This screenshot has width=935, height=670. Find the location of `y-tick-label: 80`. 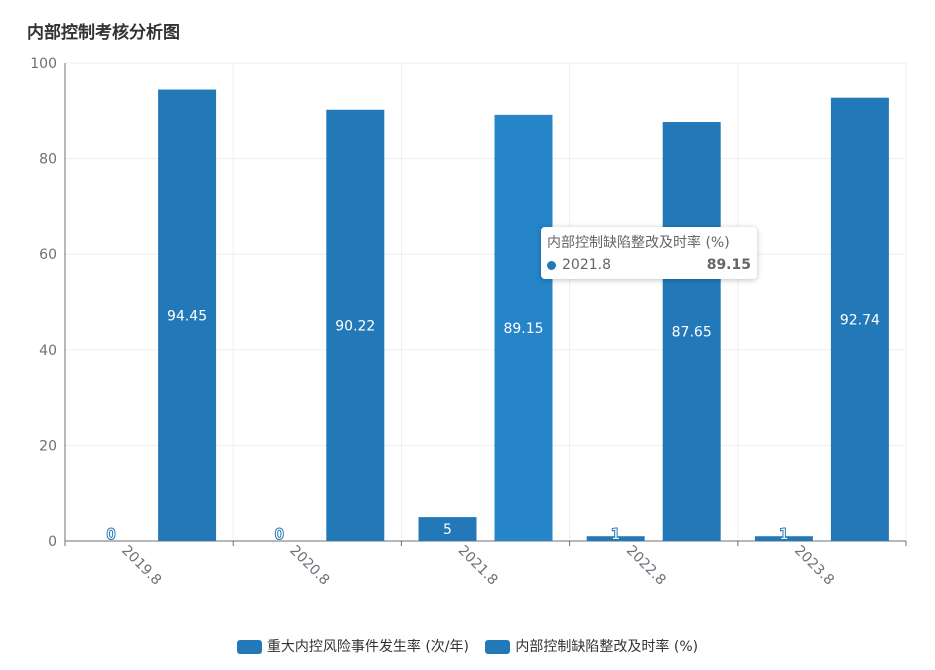

y-tick-label: 80 is located at coordinates (48, 160).